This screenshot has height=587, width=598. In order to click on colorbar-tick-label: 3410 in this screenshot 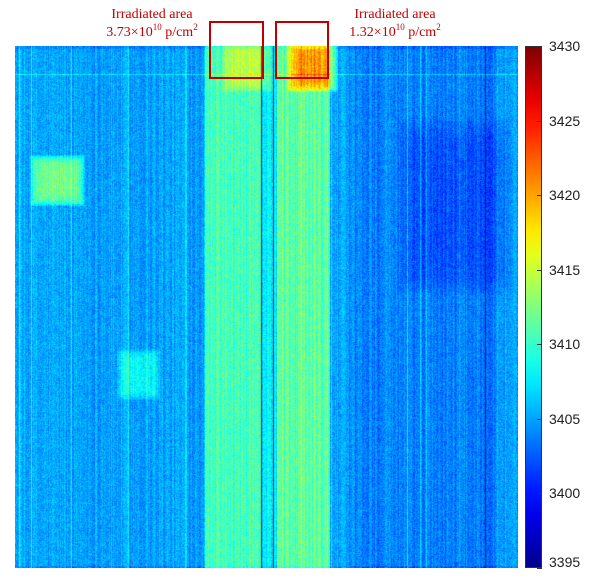, I will do `click(565, 344)`.